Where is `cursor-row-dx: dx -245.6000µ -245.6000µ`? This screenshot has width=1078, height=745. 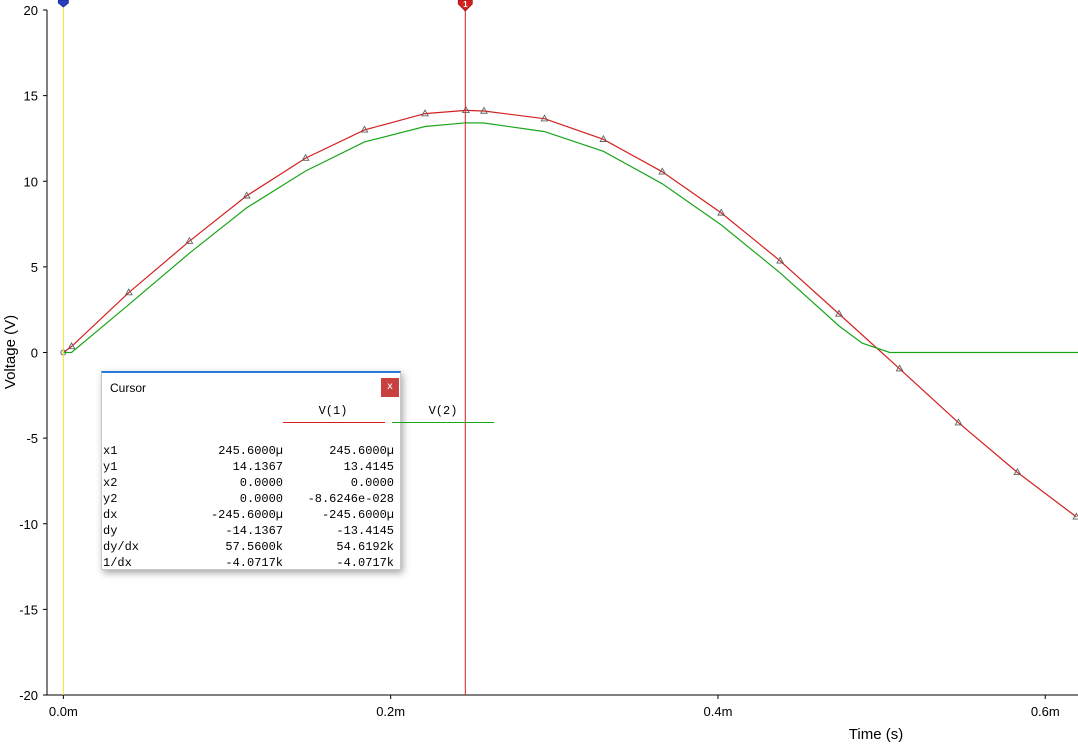
cursor-row-dx: dx -245.6000µ -245.6000µ is located at coordinates (248, 515).